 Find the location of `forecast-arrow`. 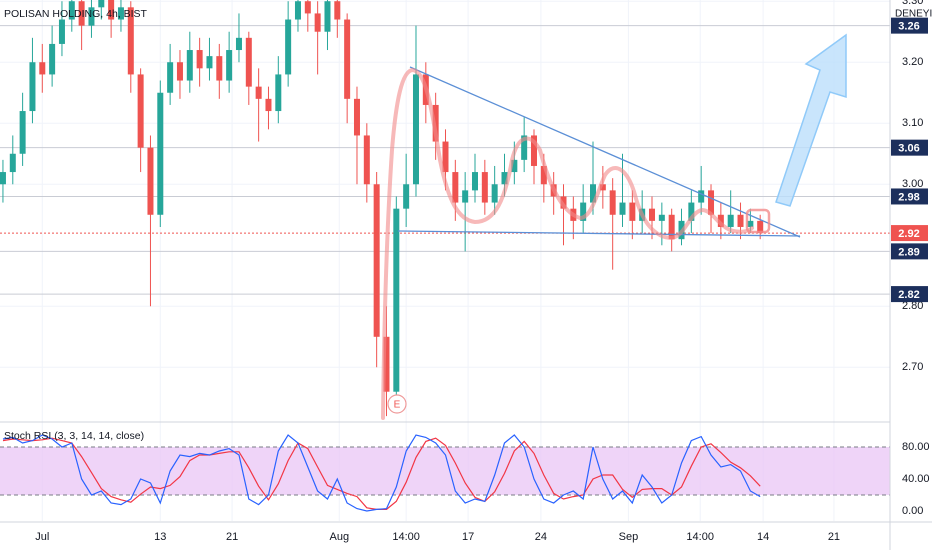

forecast-arrow is located at coordinates (811, 120).